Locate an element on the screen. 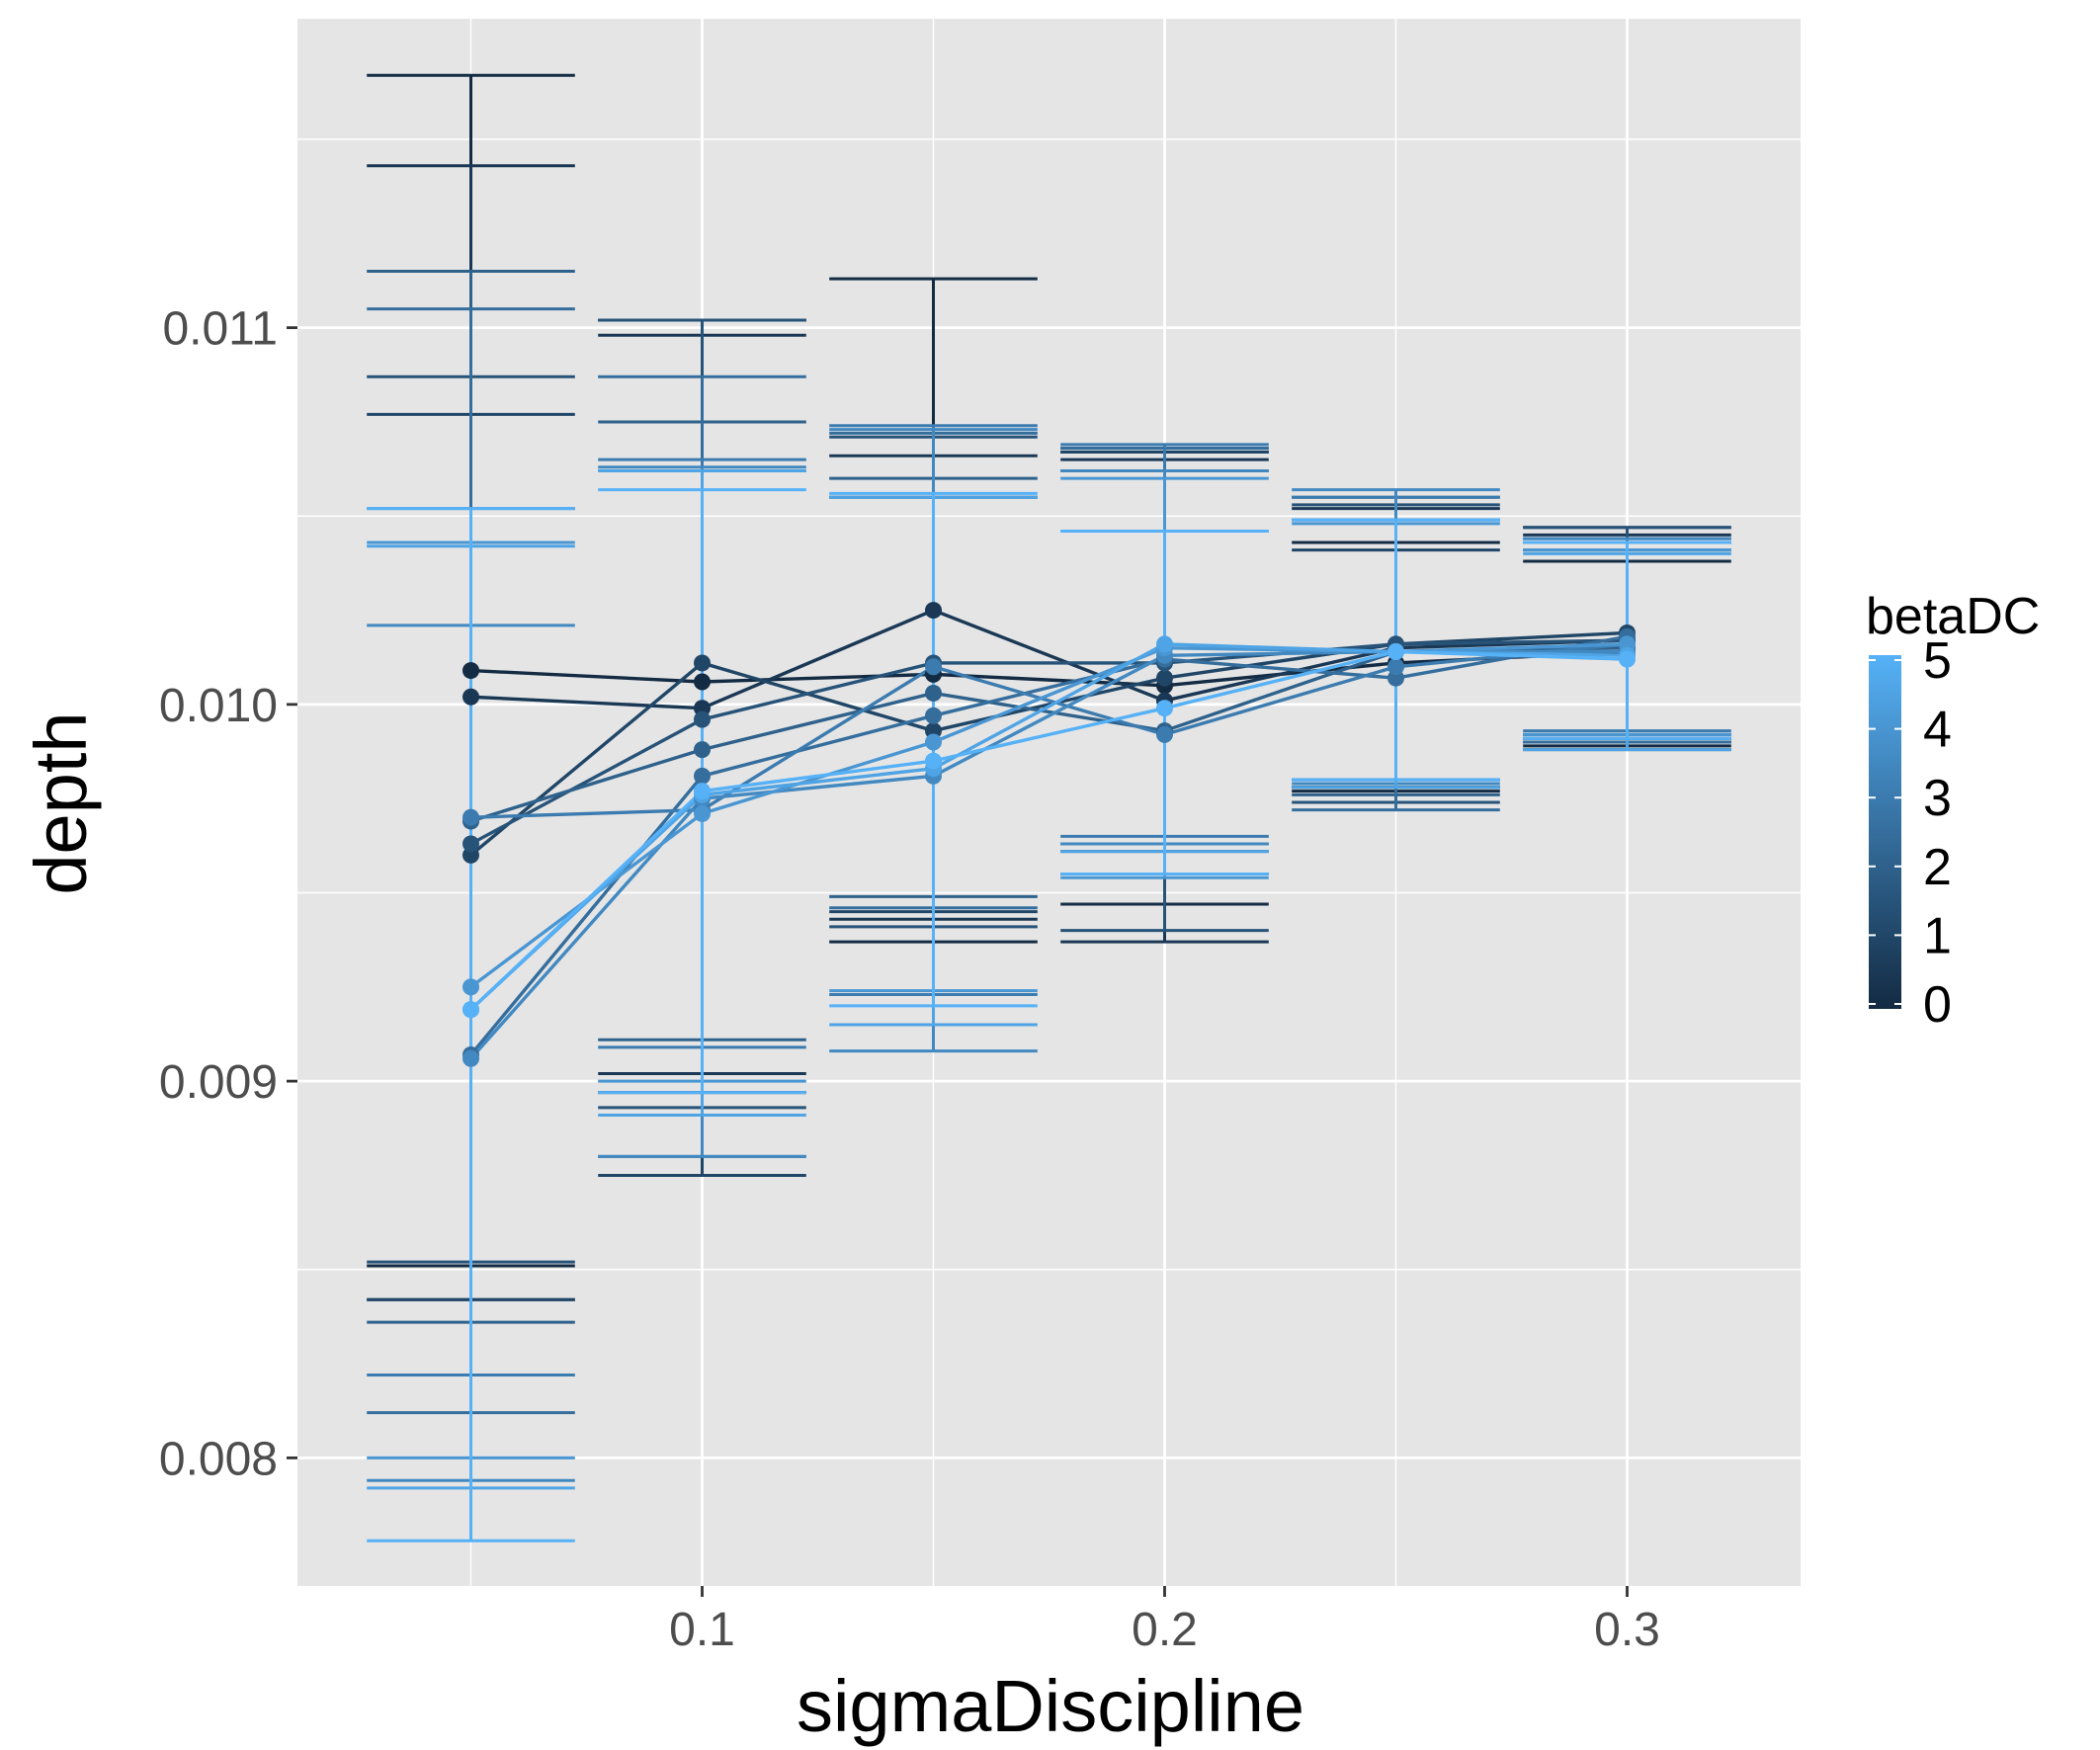  y-tick-label: 0.010 is located at coordinates (218, 706).